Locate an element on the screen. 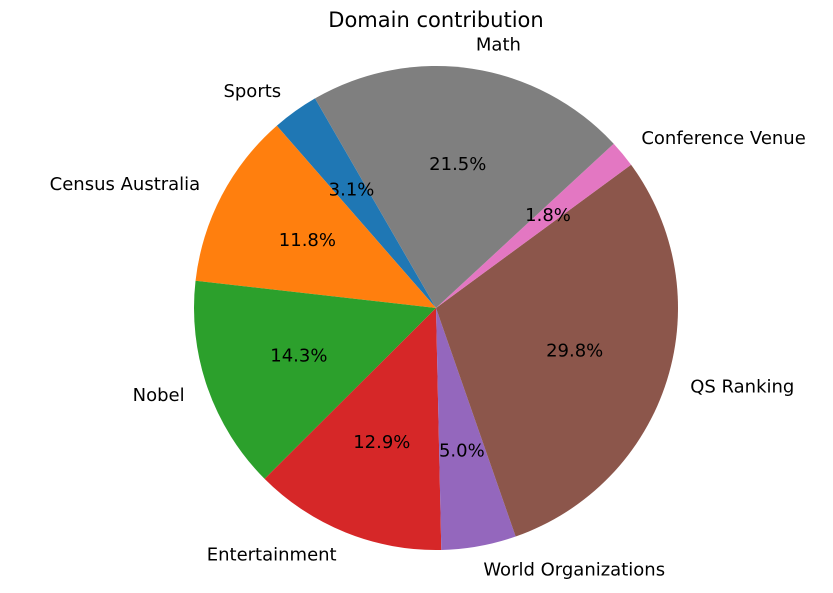 Image resolution: width=833 pixels, height=593 pixels. category-label-math: Math is located at coordinates (498, 44).